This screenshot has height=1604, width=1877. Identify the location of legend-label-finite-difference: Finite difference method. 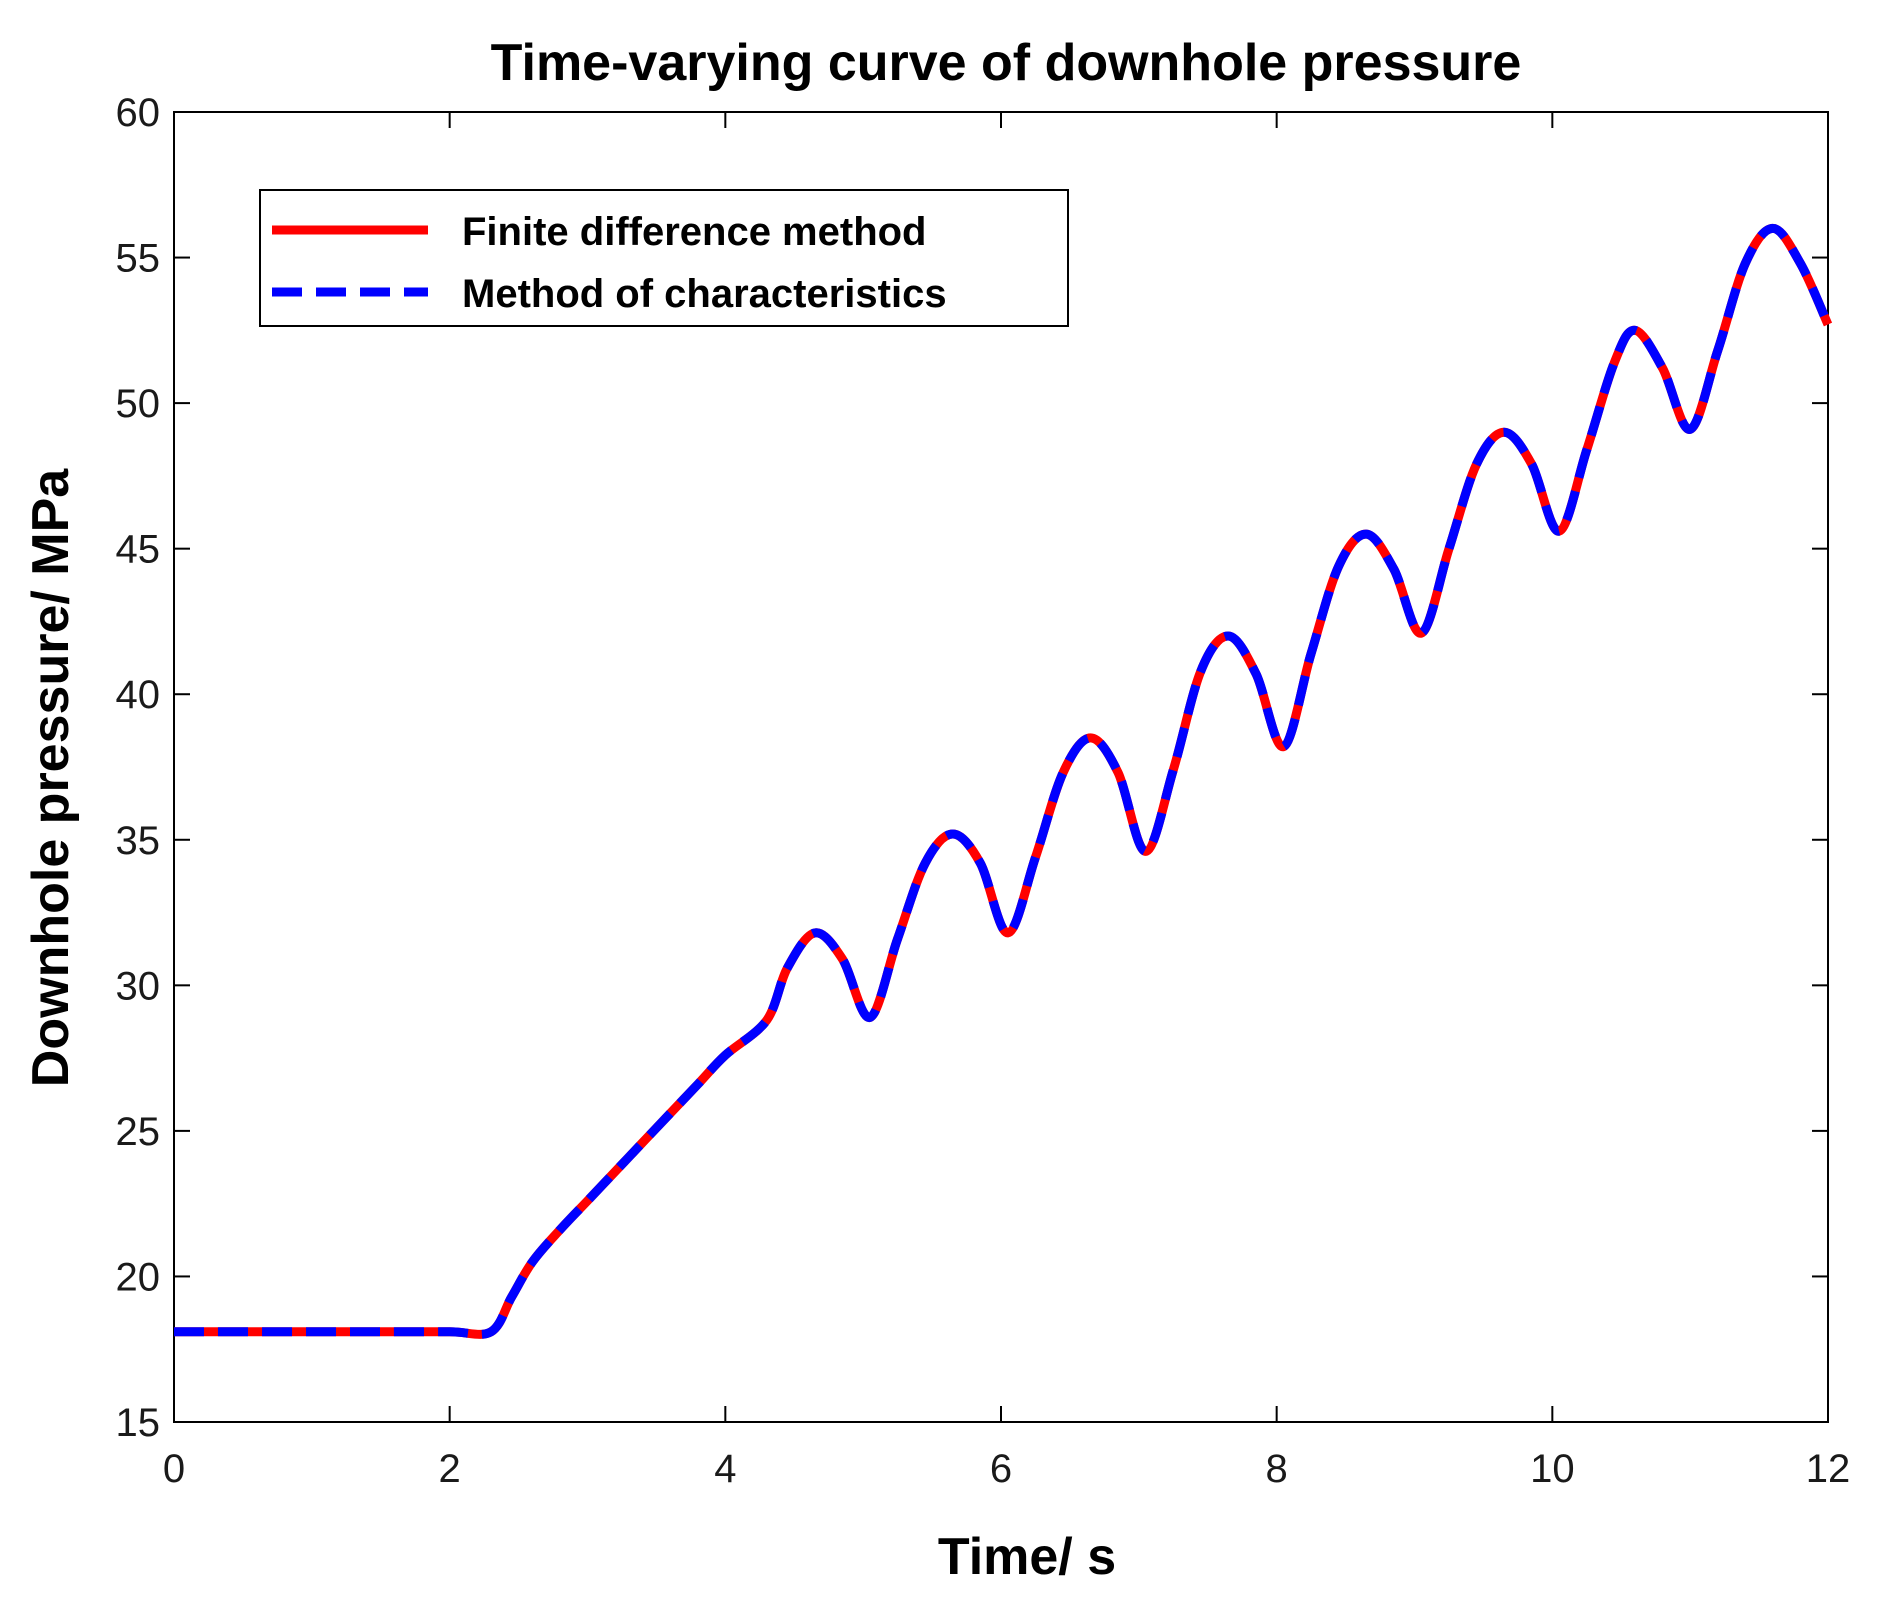
(694, 232).